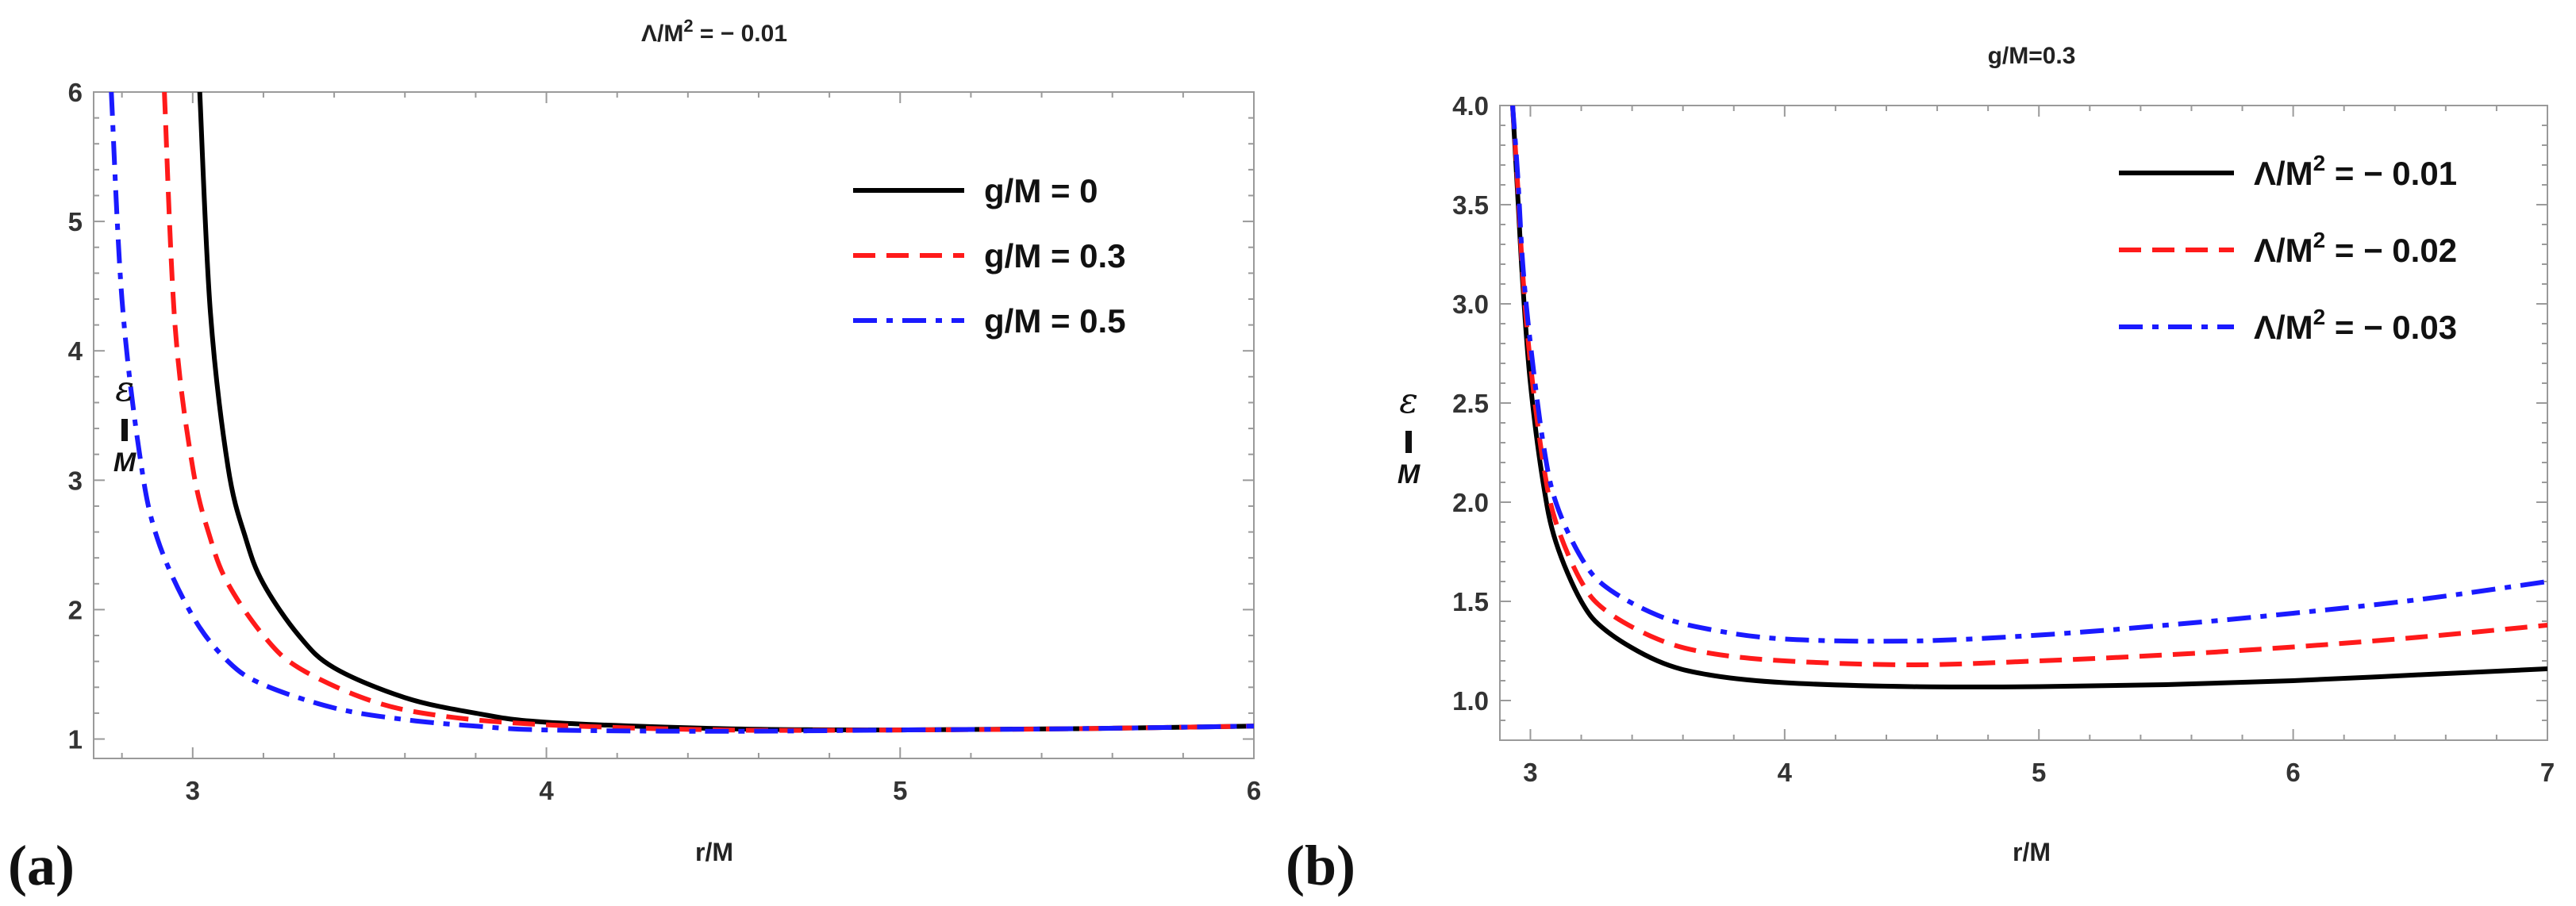 The image size is (2576, 906). What do you see at coordinates (124, 430) in the screenshot?
I see `panel-a-ylabel-fraction-bar` at bounding box center [124, 430].